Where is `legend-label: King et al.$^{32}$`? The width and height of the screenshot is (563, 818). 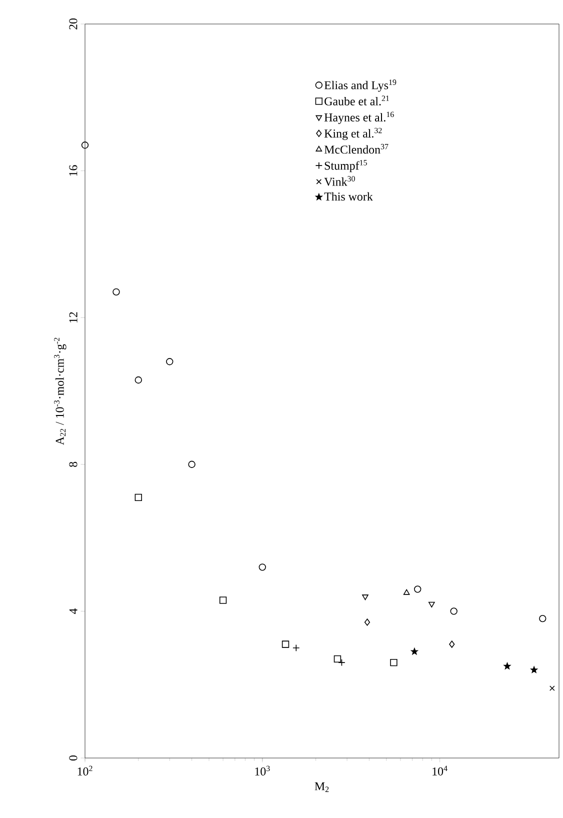
legend-label: King et al.$^{32}$ is located at coordinates (353, 134).